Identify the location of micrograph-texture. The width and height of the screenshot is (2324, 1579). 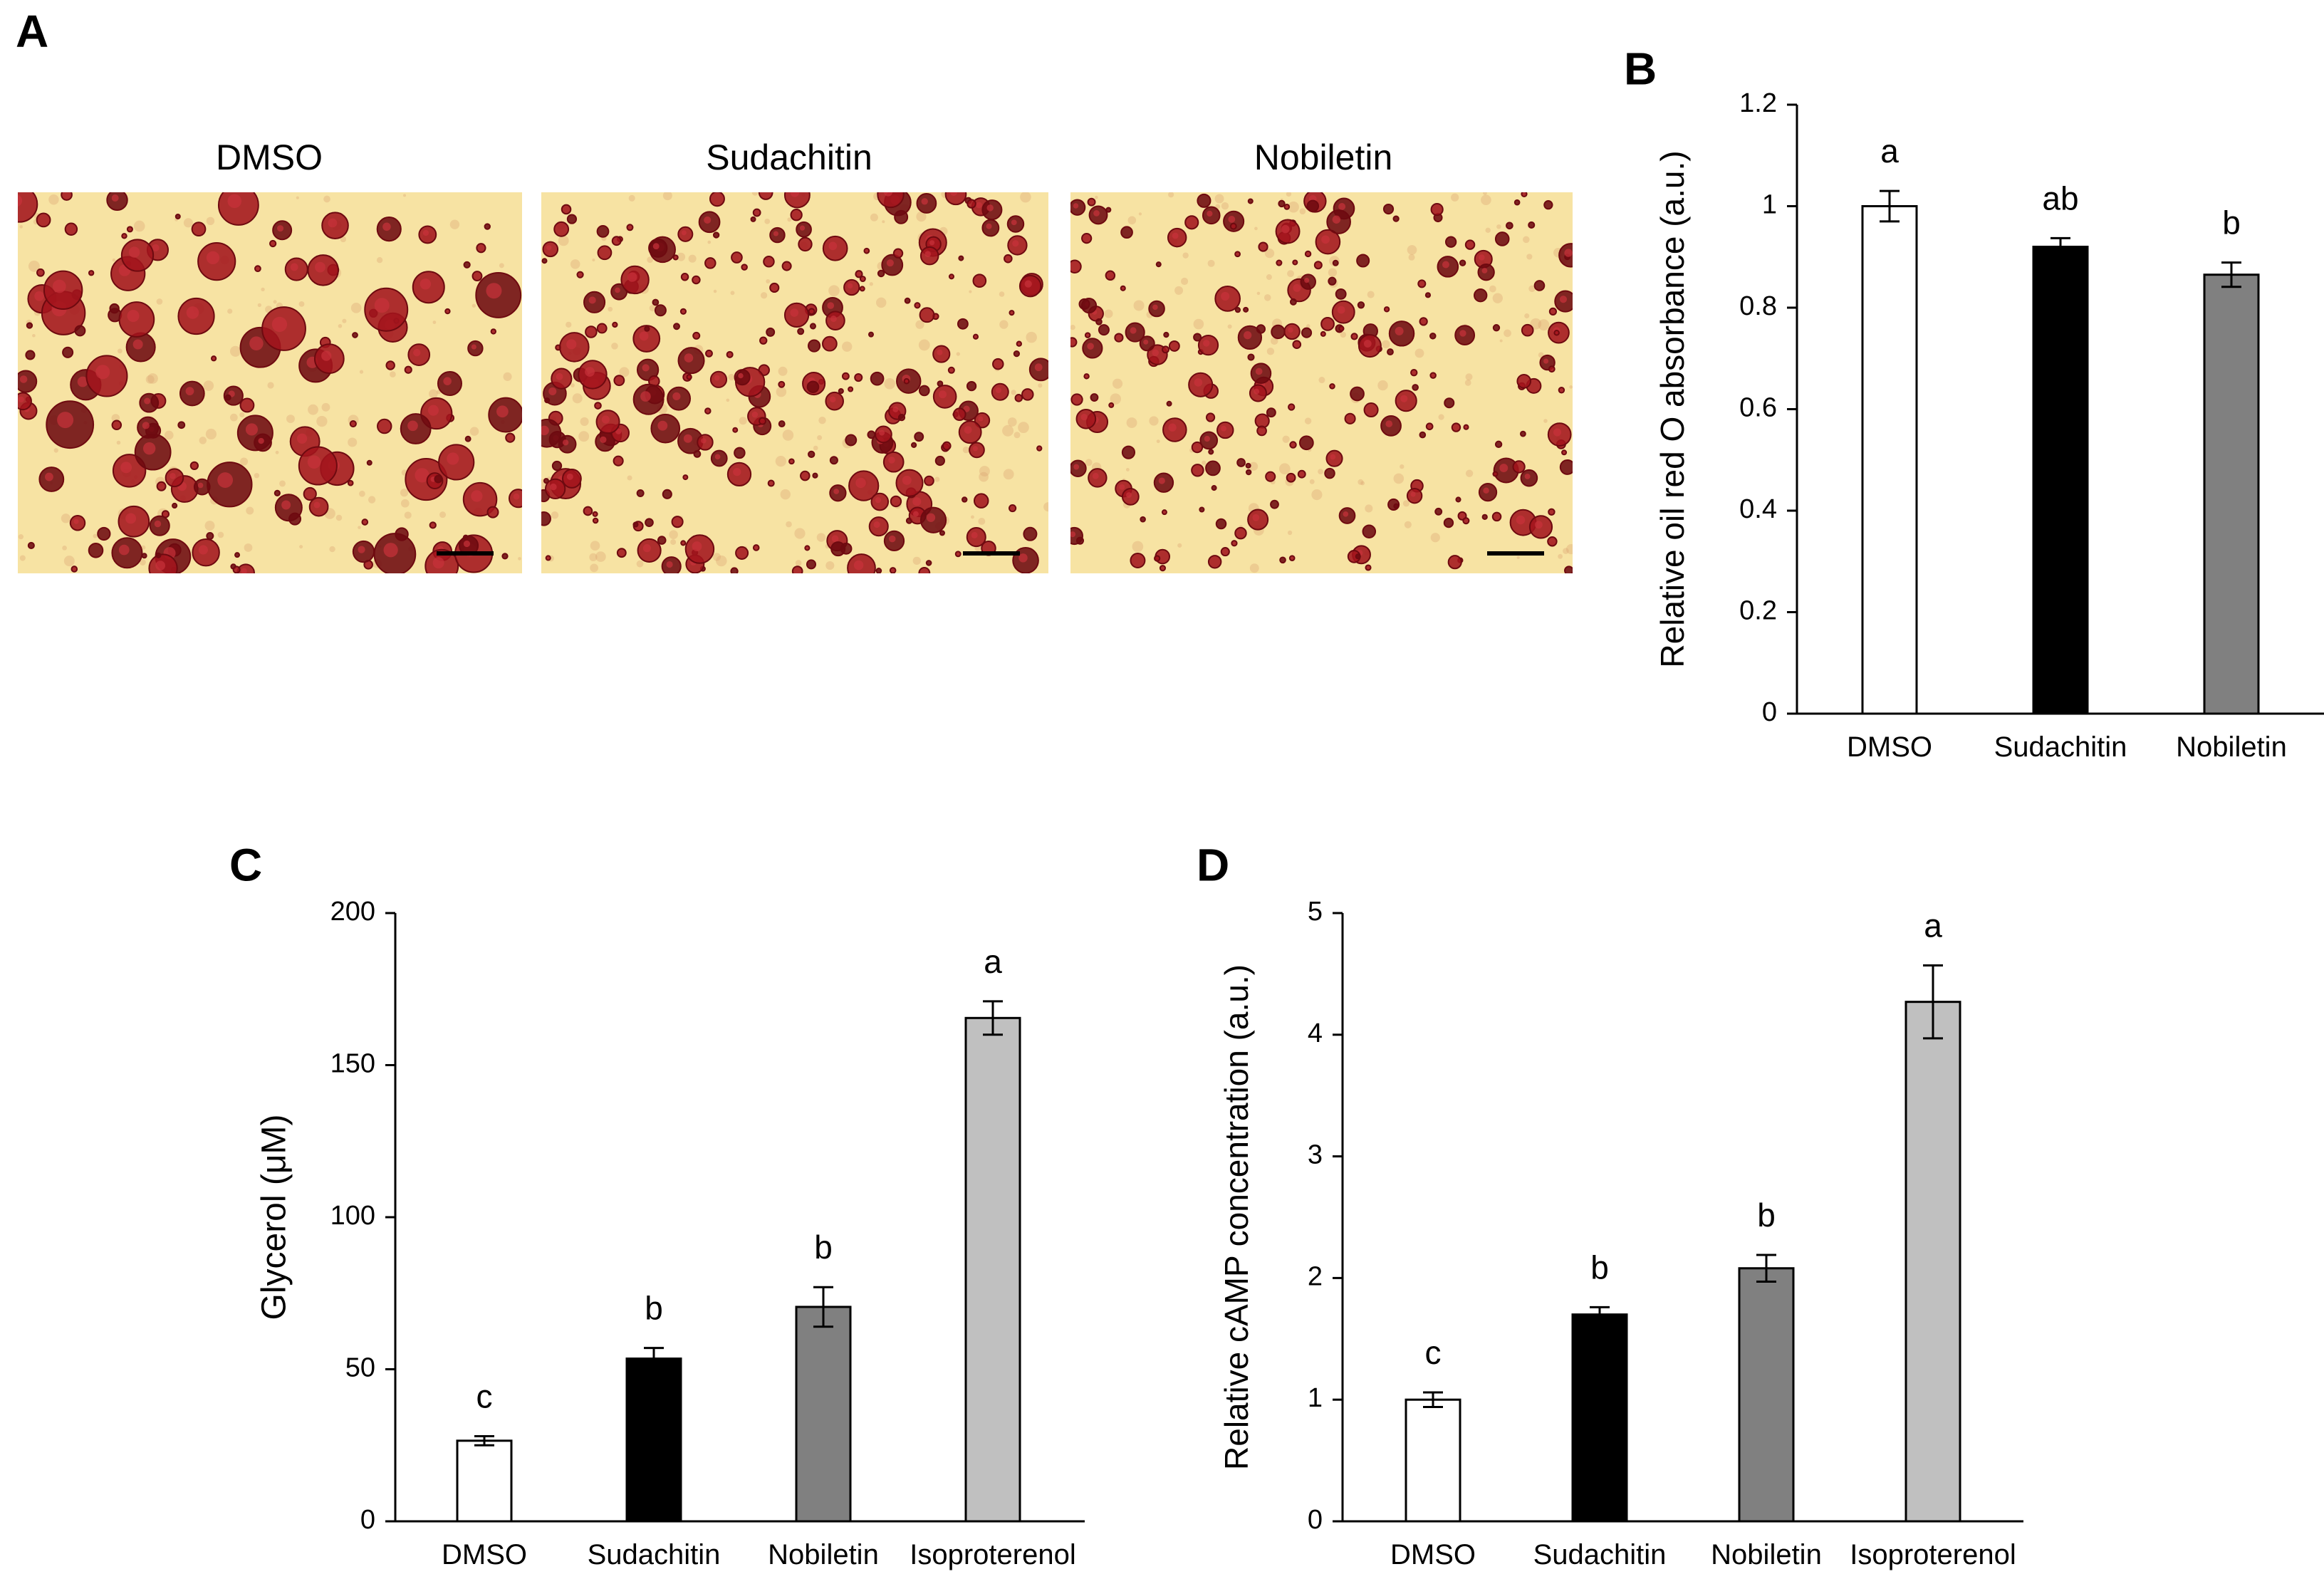
(794, 382).